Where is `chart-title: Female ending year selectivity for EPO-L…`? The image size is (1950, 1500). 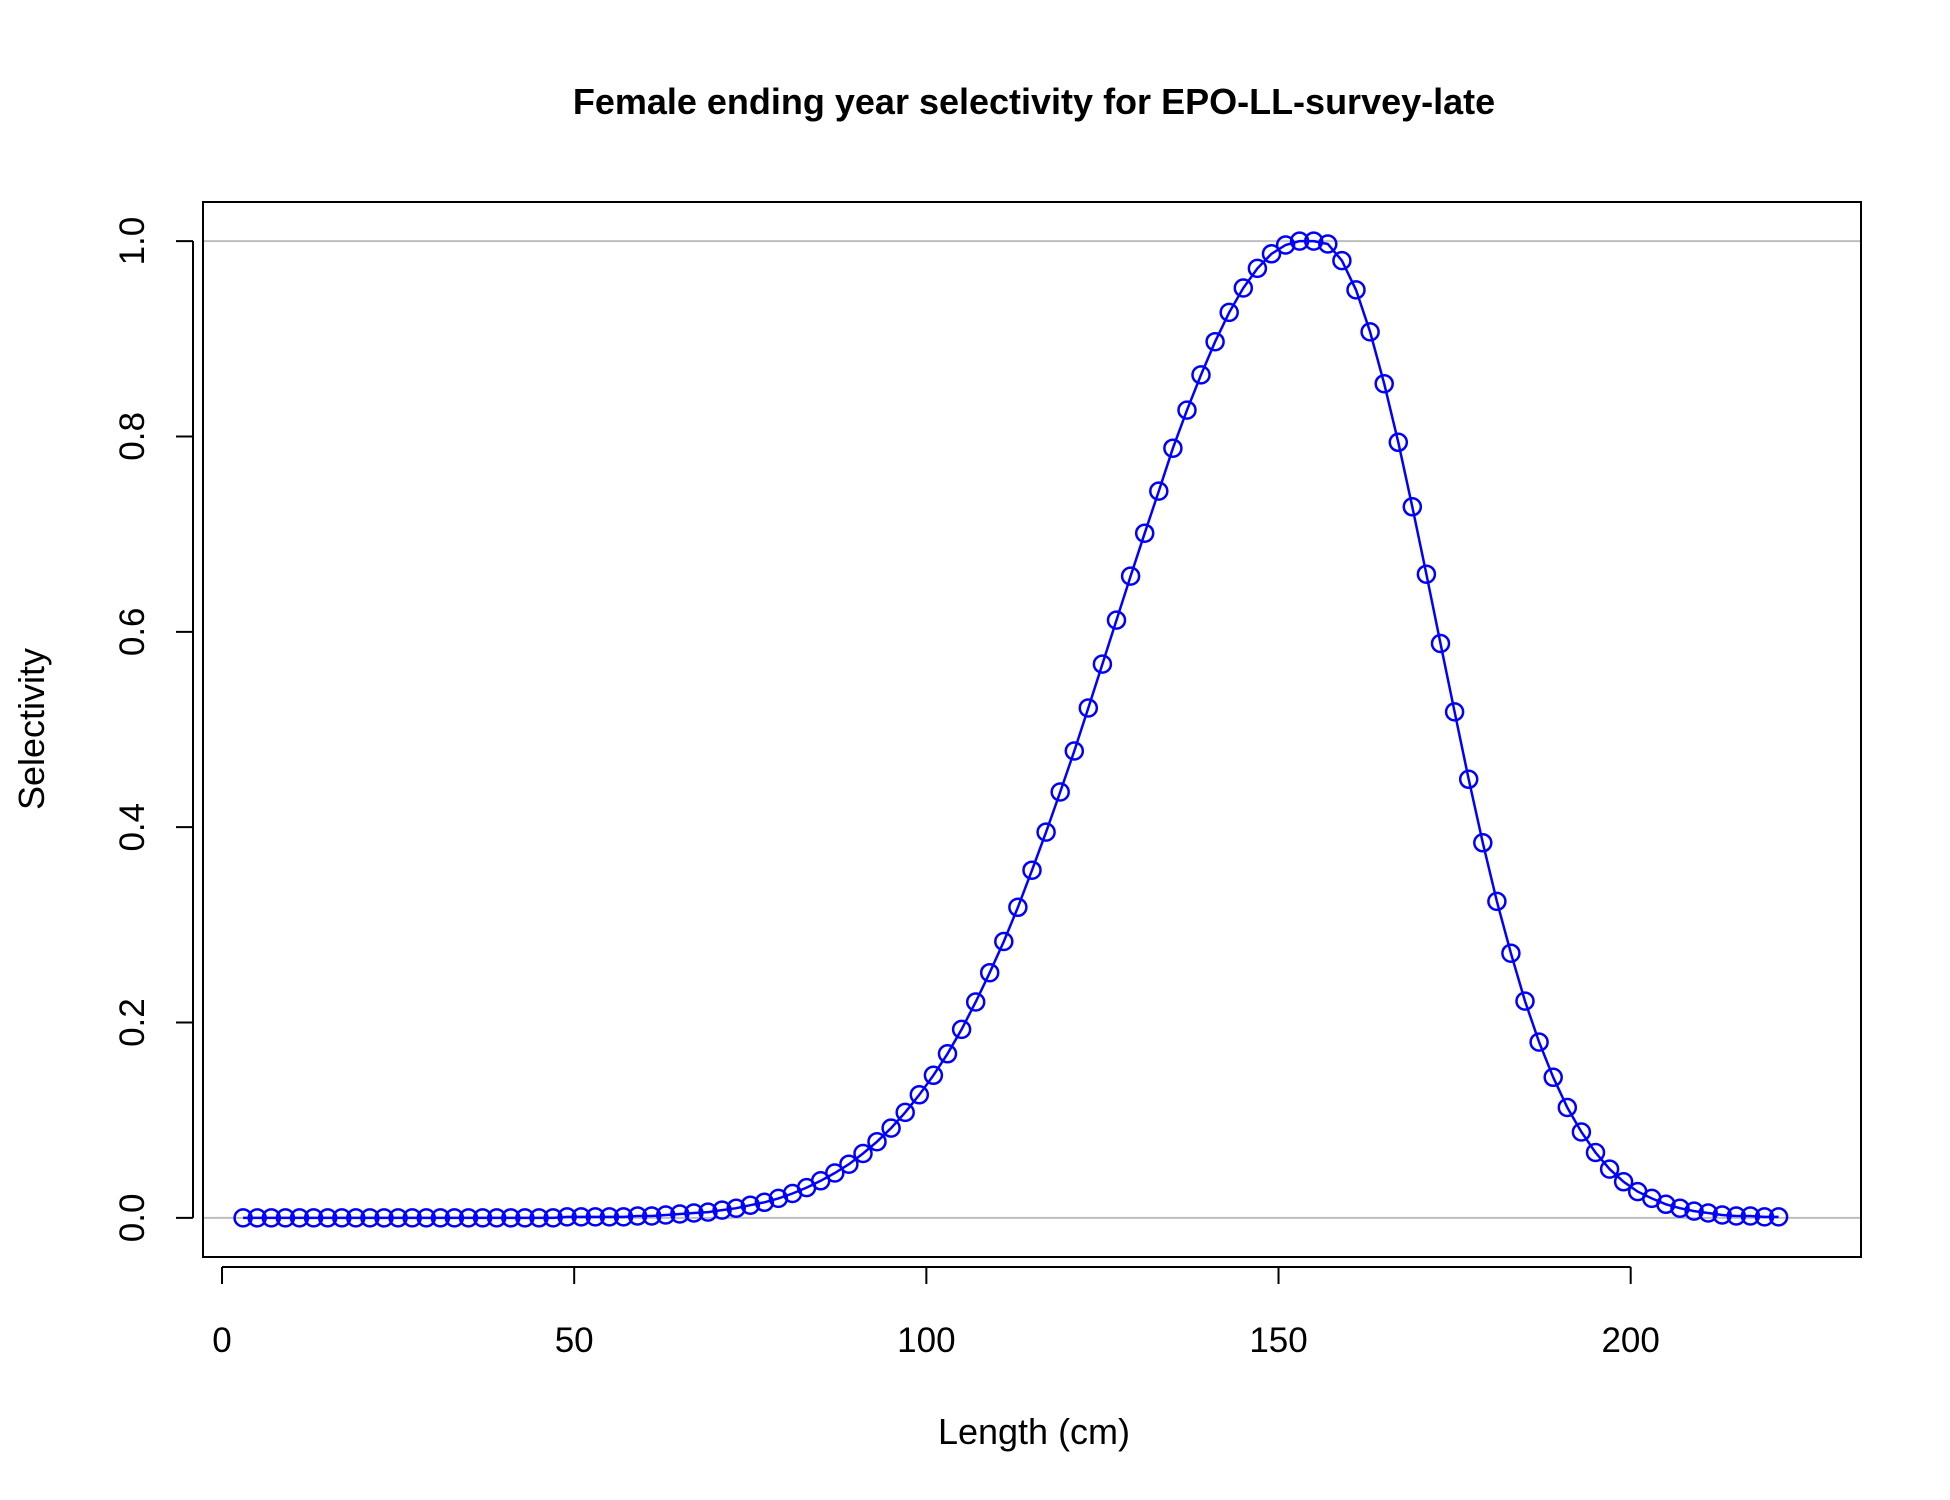
chart-title: Female ending year selectivity for EPO-L… is located at coordinates (1034, 101).